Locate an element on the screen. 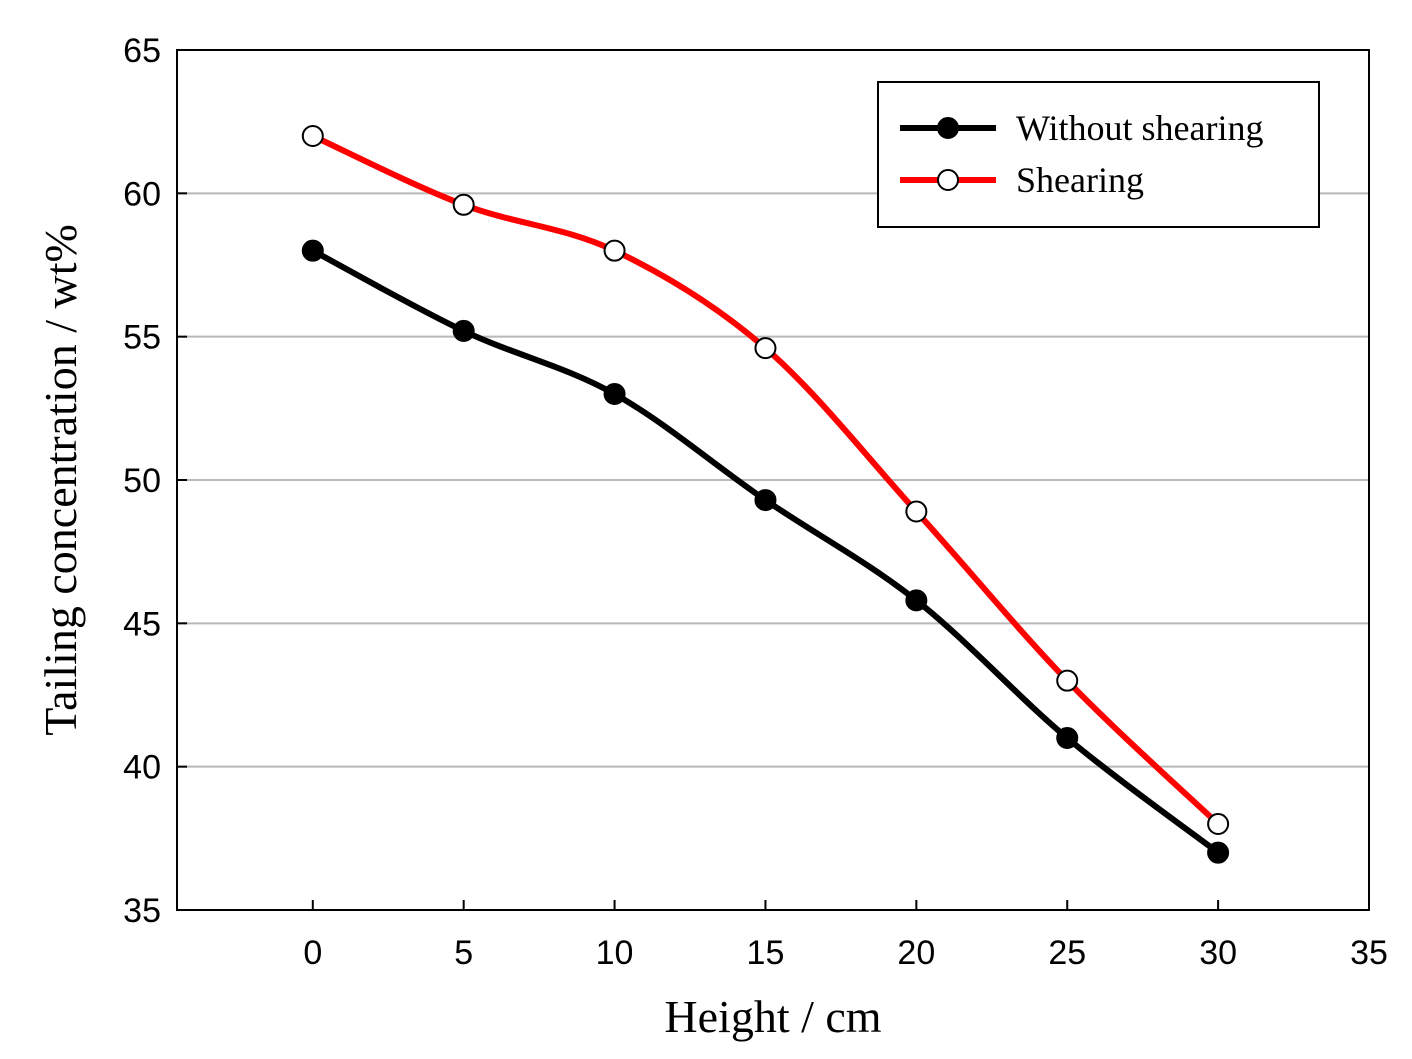 Image resolution: width=1412 pixels, height=1059 pixels. x-tick-label: 30 is located at coordinates (1218, 953).